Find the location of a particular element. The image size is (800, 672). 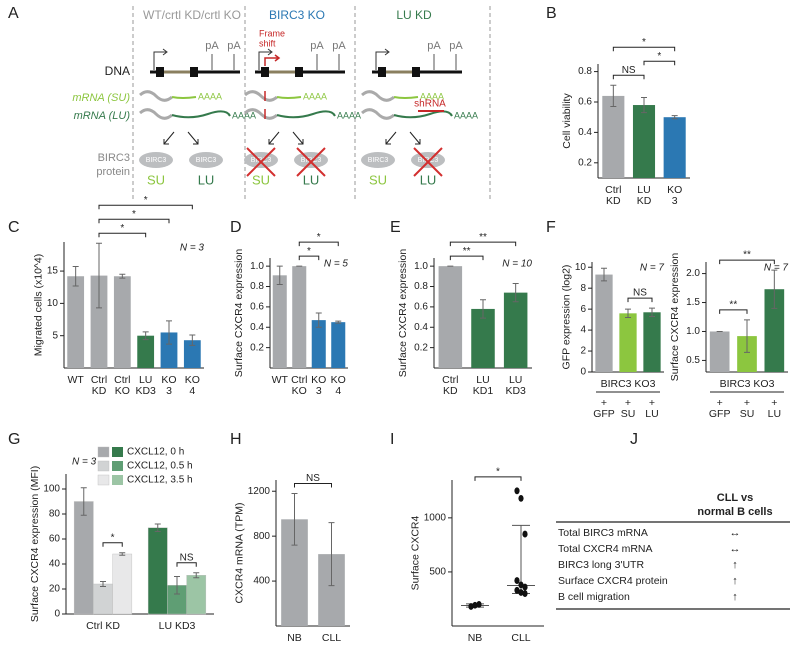

panel-label: J is located at coordinates (634, 439).